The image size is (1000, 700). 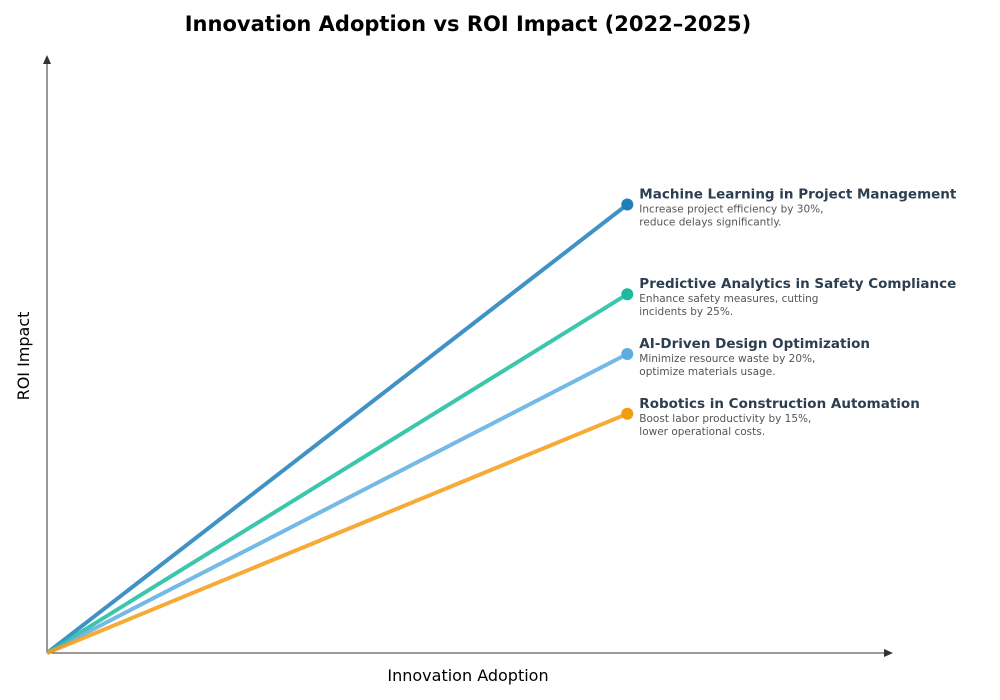 What do you see at coordinates (798, 195) in the screenshot?
I see `series-label: Machine Learning in Project Management` at bounding box center [798, 195].